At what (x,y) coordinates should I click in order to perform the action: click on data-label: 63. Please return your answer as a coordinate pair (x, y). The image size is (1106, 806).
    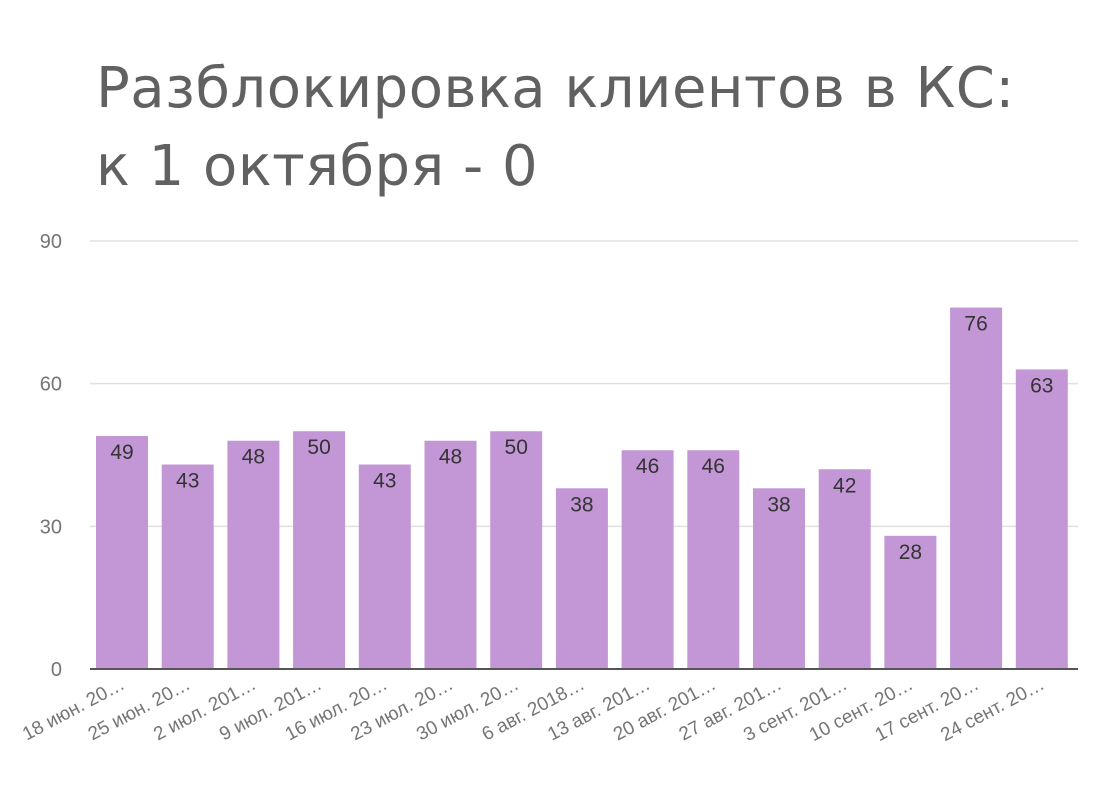
    Looking at the image, I should click on (1041, 385).